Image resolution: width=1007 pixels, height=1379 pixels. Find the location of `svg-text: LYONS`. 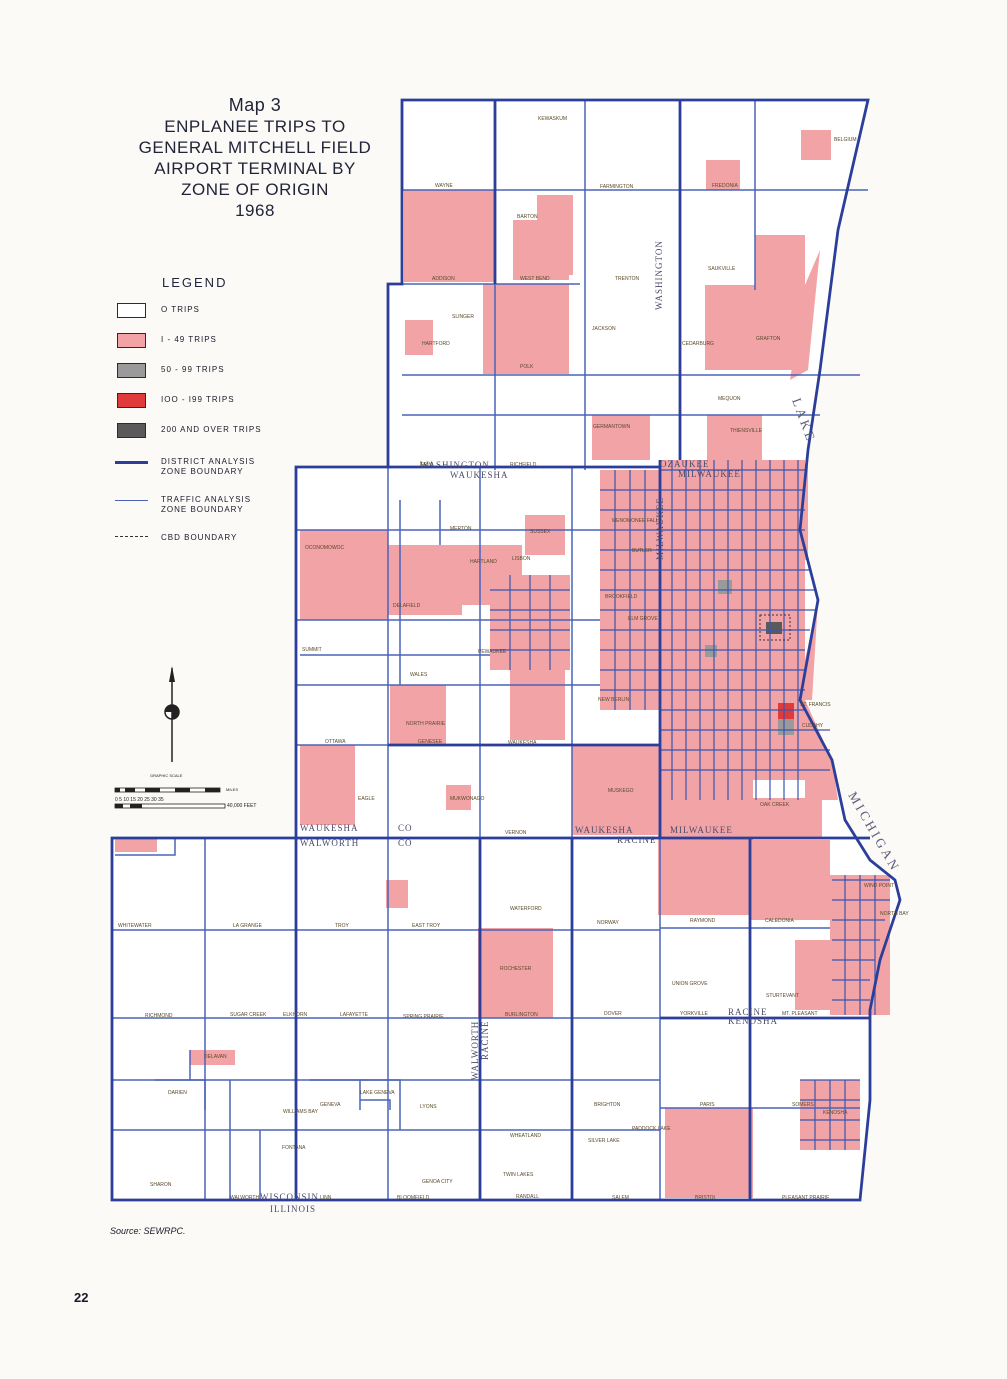

svg-text: LYONS is located at coordinates (428, 1107).